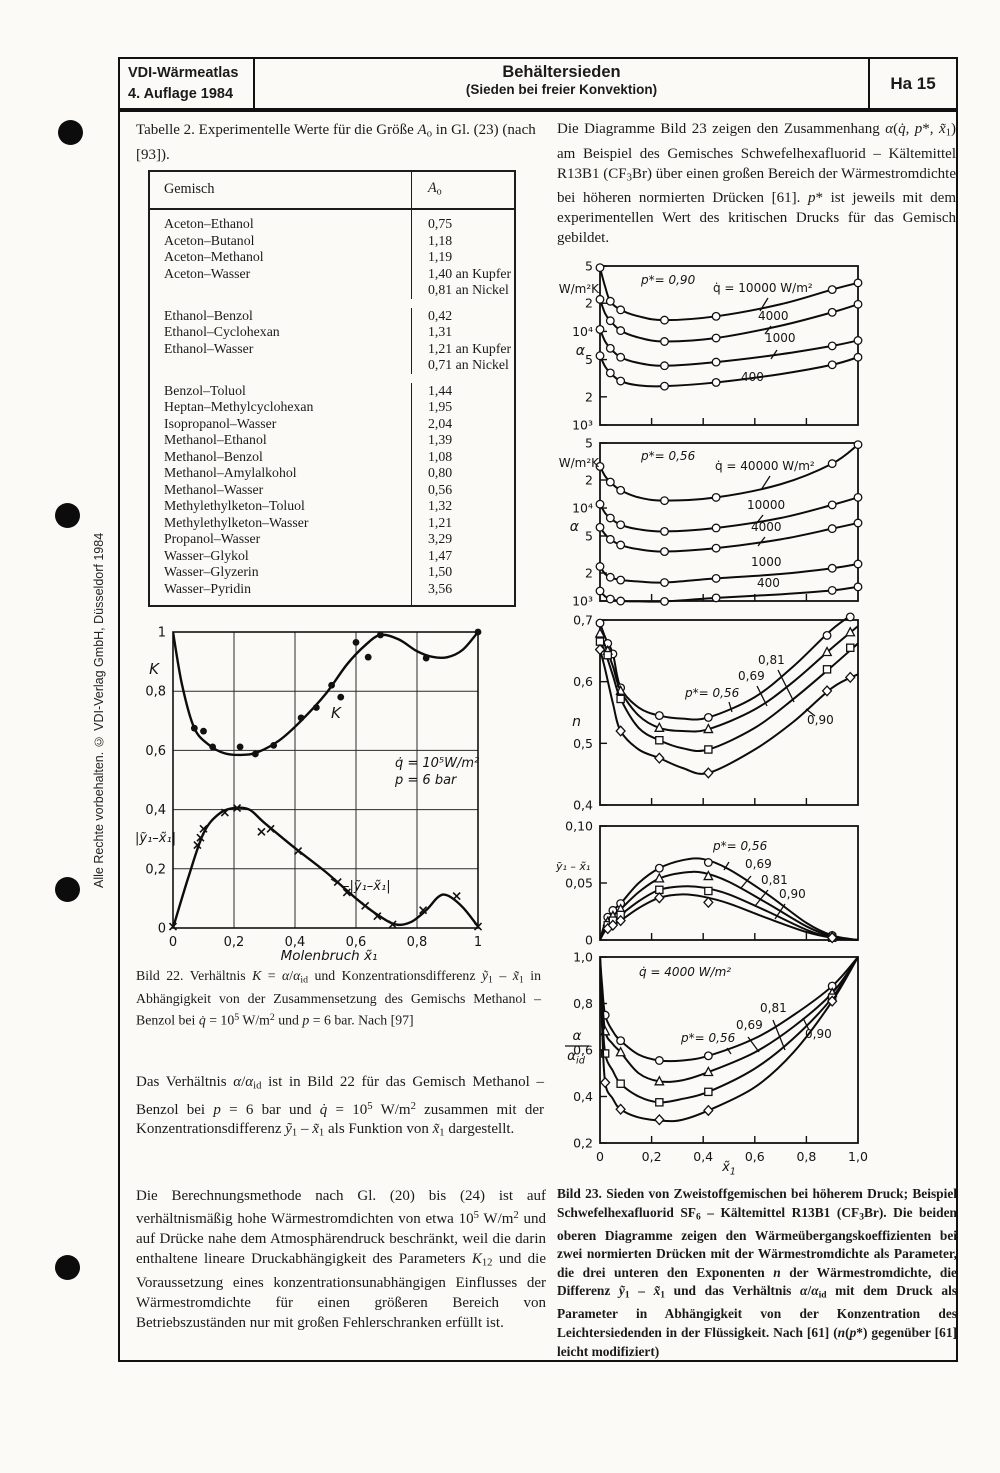  I want to click on ao-value-cell: 1,08, so click(440, 456).